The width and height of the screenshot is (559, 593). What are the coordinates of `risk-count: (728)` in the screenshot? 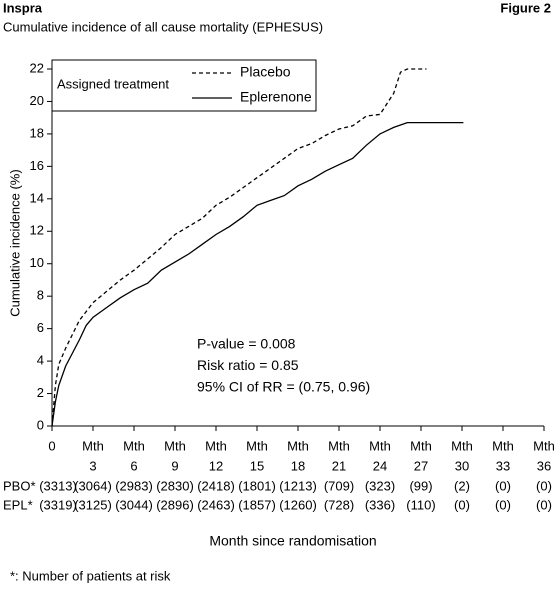 It's located at (339, 504).